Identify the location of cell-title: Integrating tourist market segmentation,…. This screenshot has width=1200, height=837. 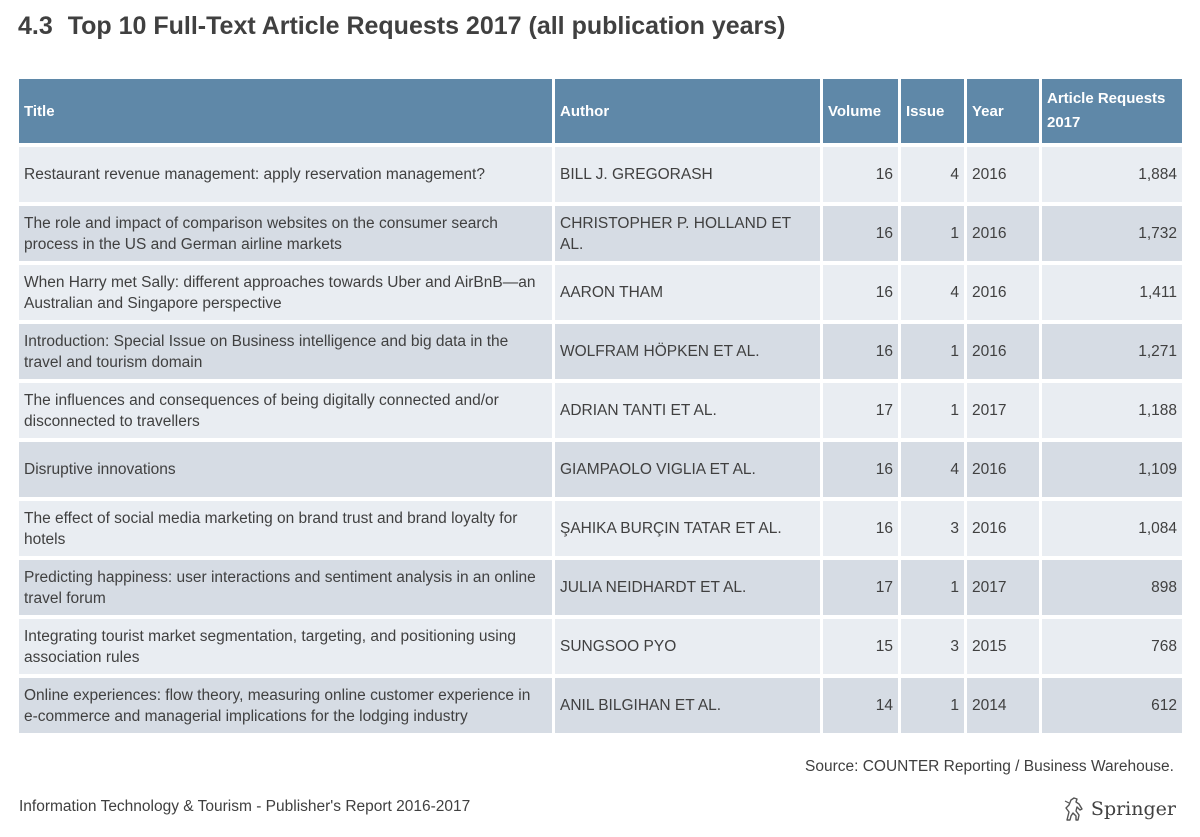
(285, 646).